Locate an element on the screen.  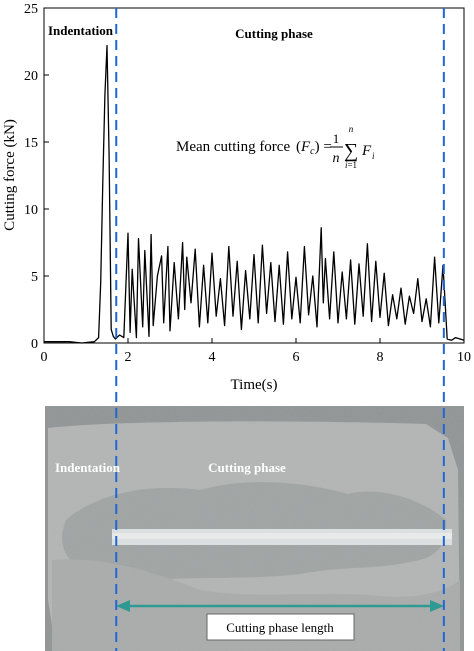
svg-text: i=1 is located at coordinates (351, 165).